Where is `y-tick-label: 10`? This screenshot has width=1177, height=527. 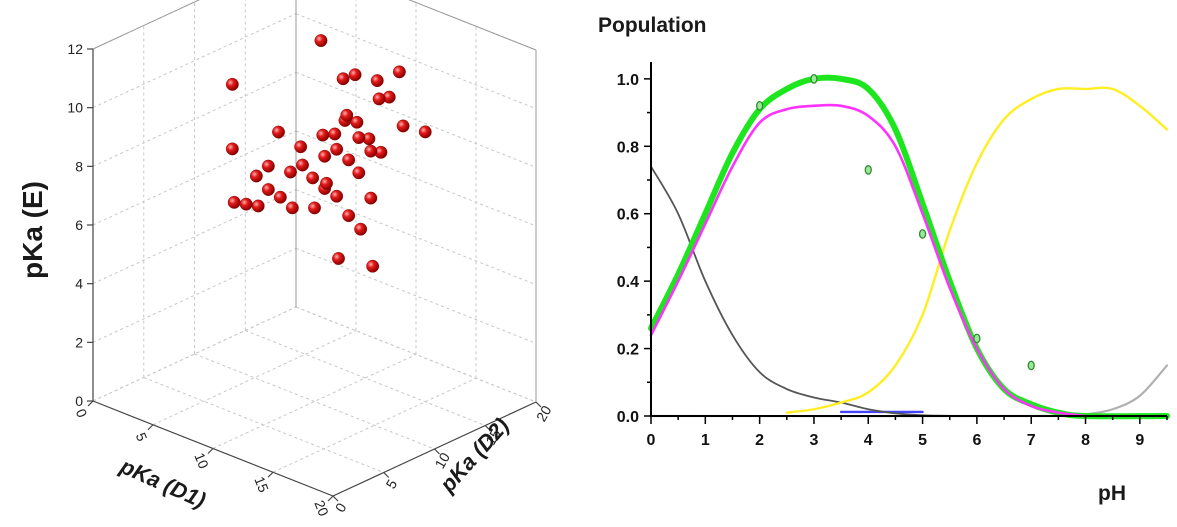 y-tick-label: 10 is located at coordinates (442, 461).